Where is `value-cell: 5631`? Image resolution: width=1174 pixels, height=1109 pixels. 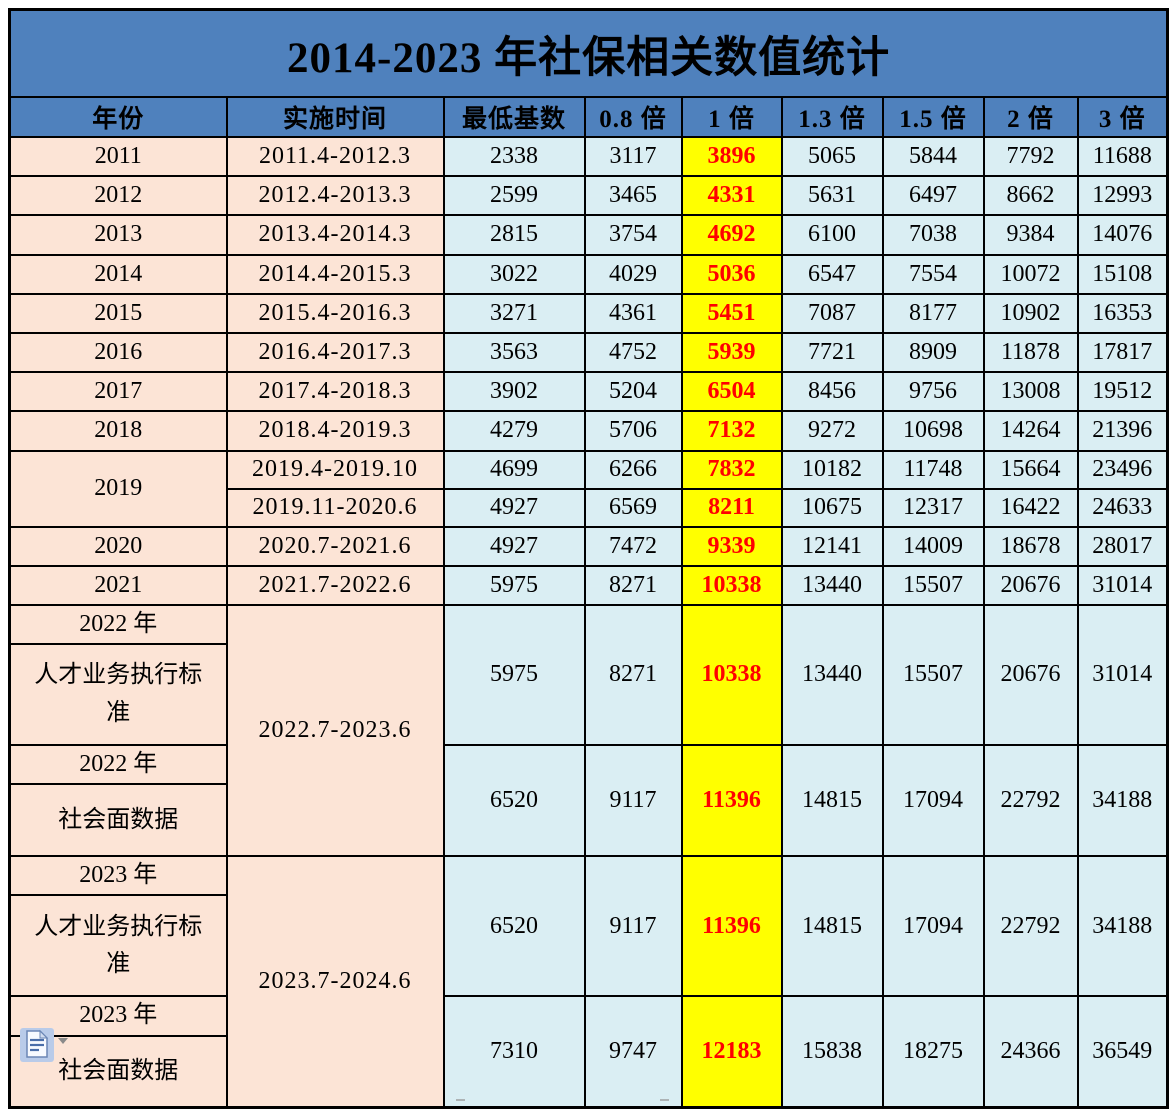
value-cell: 5631 is located at coordinates (832, 196).